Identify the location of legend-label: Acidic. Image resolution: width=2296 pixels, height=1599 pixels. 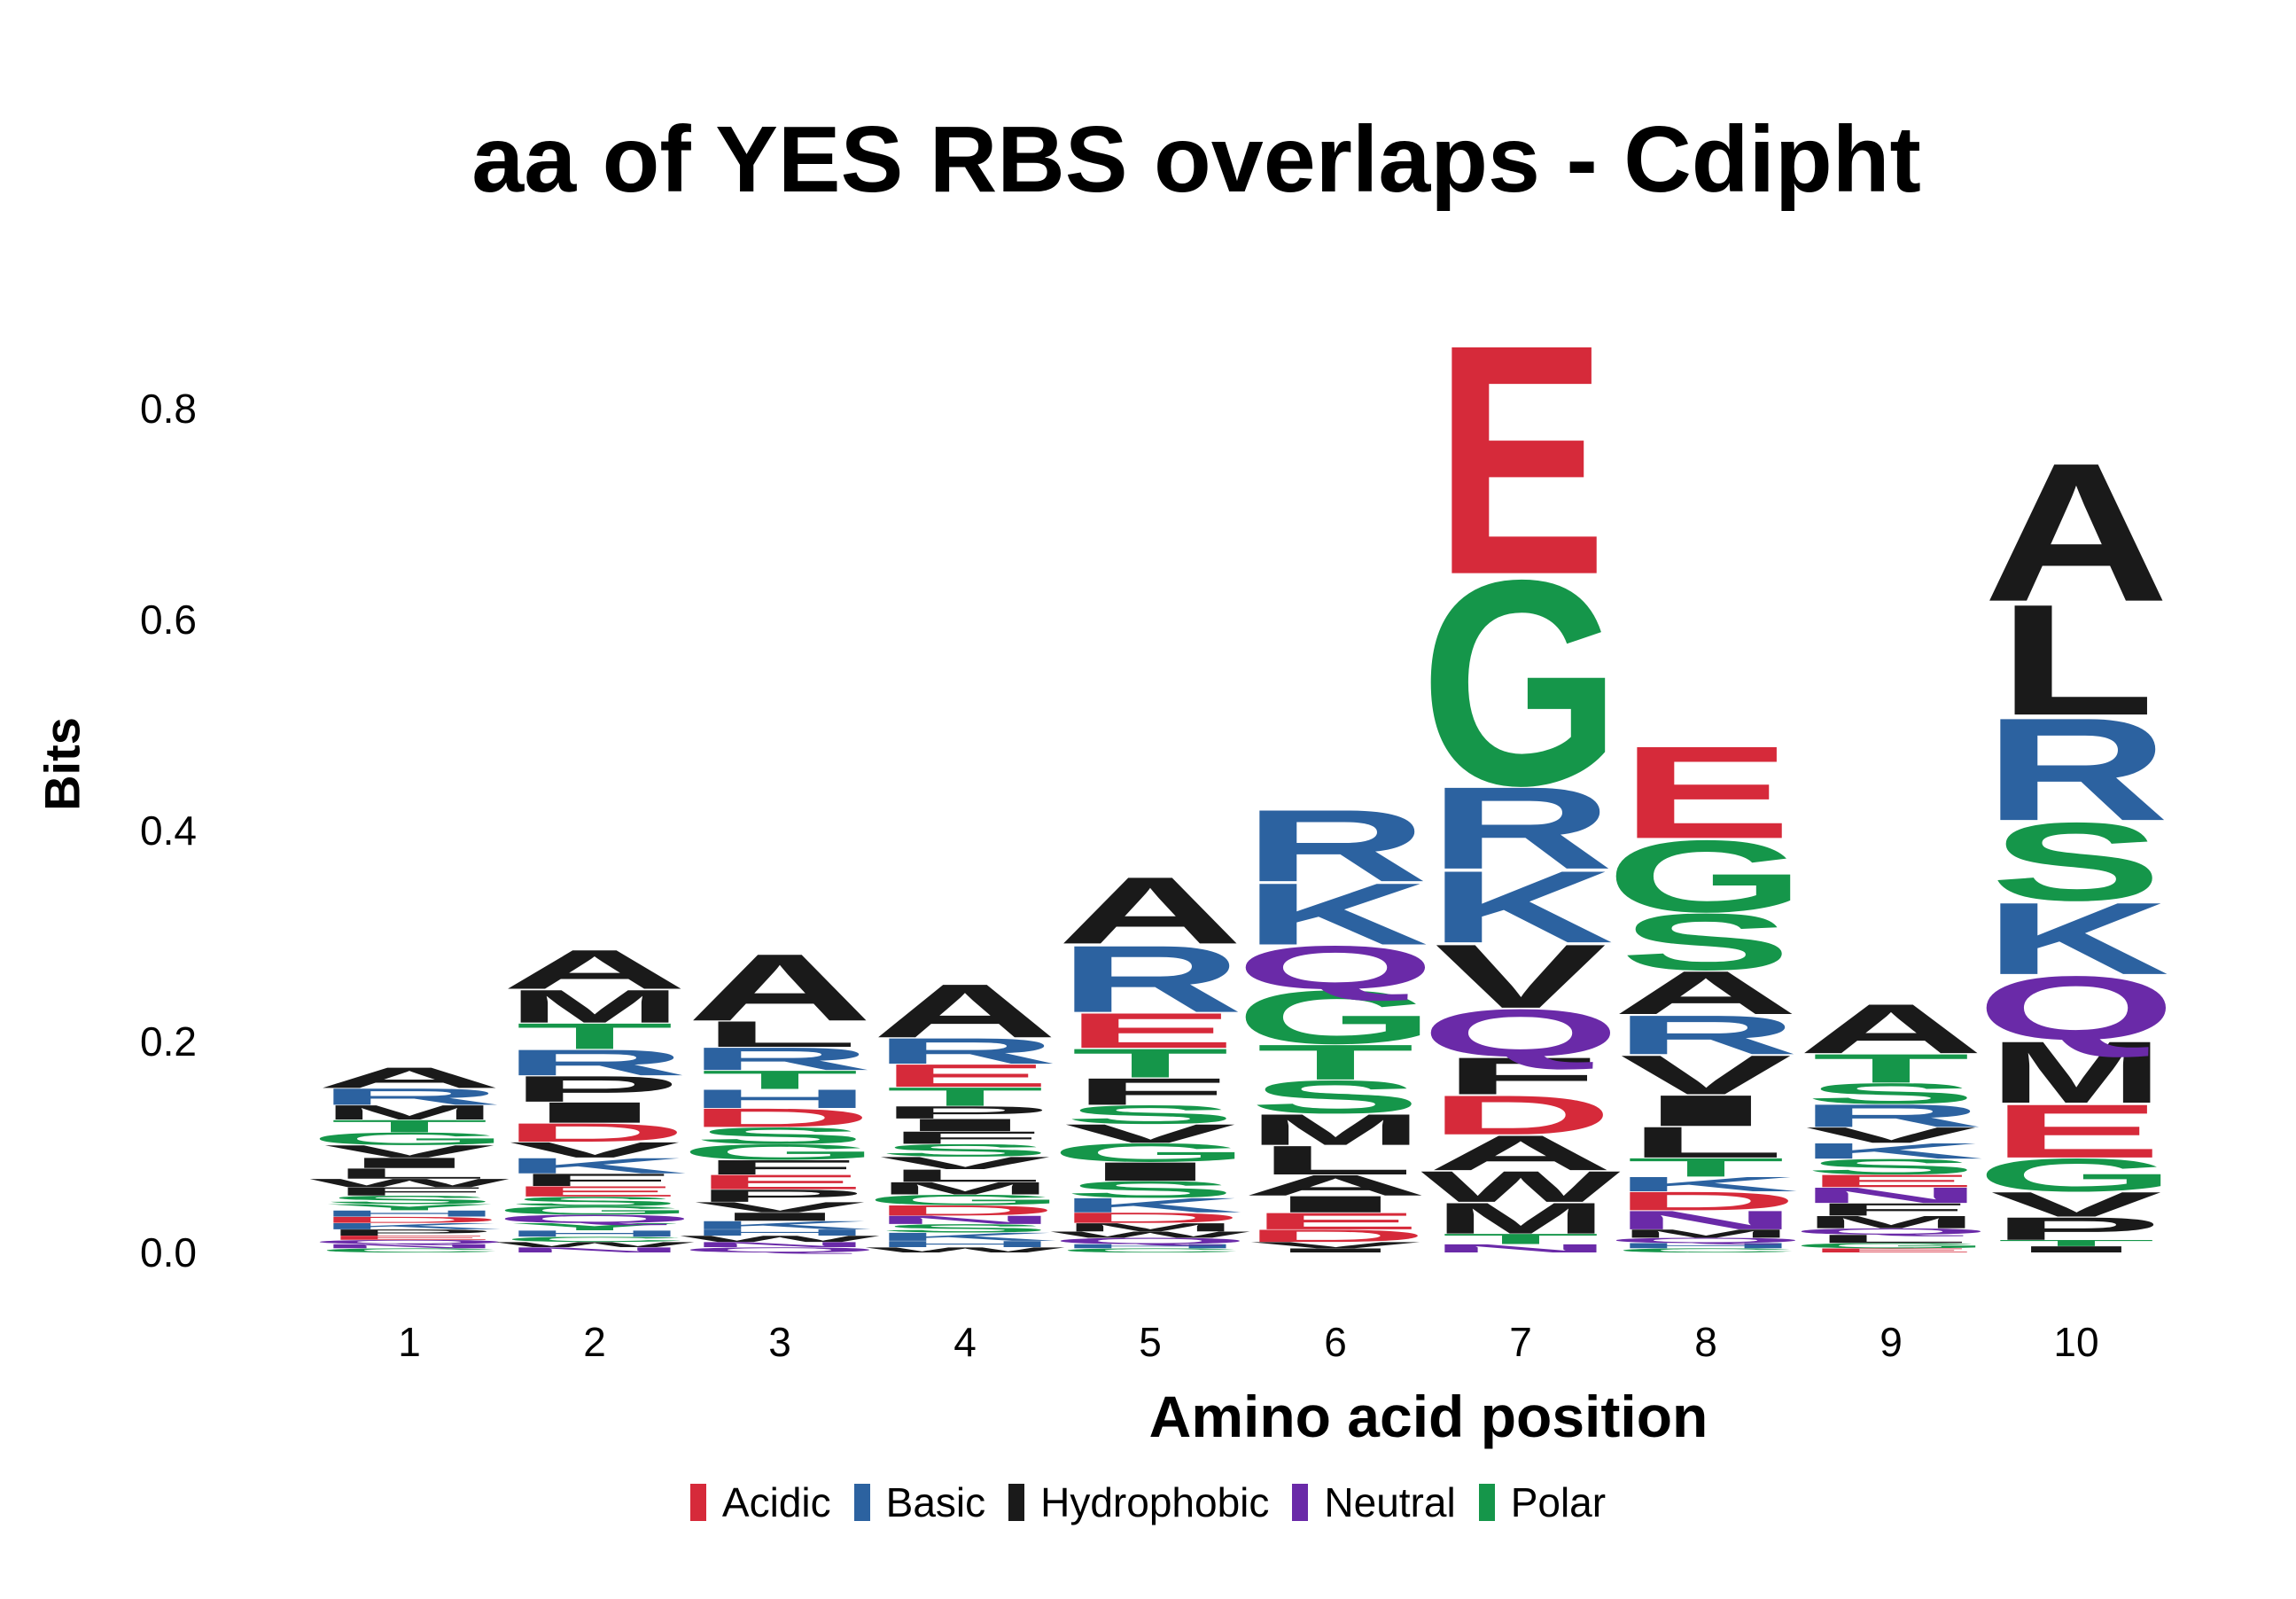
(776, 1502).